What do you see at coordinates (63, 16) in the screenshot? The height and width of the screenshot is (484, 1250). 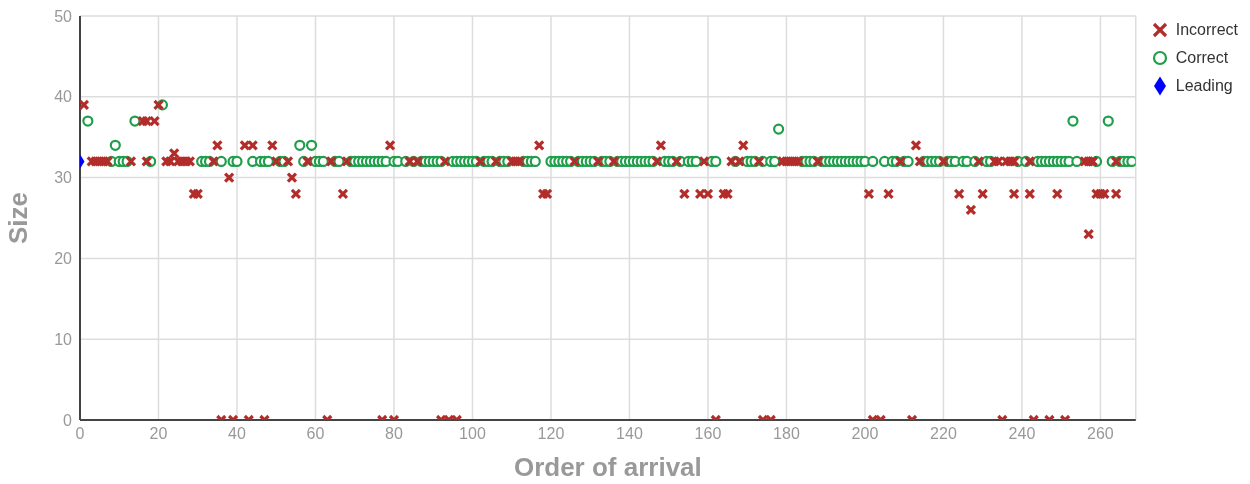 I see `y-tick-label: 50` at bounding box center [63, 16].